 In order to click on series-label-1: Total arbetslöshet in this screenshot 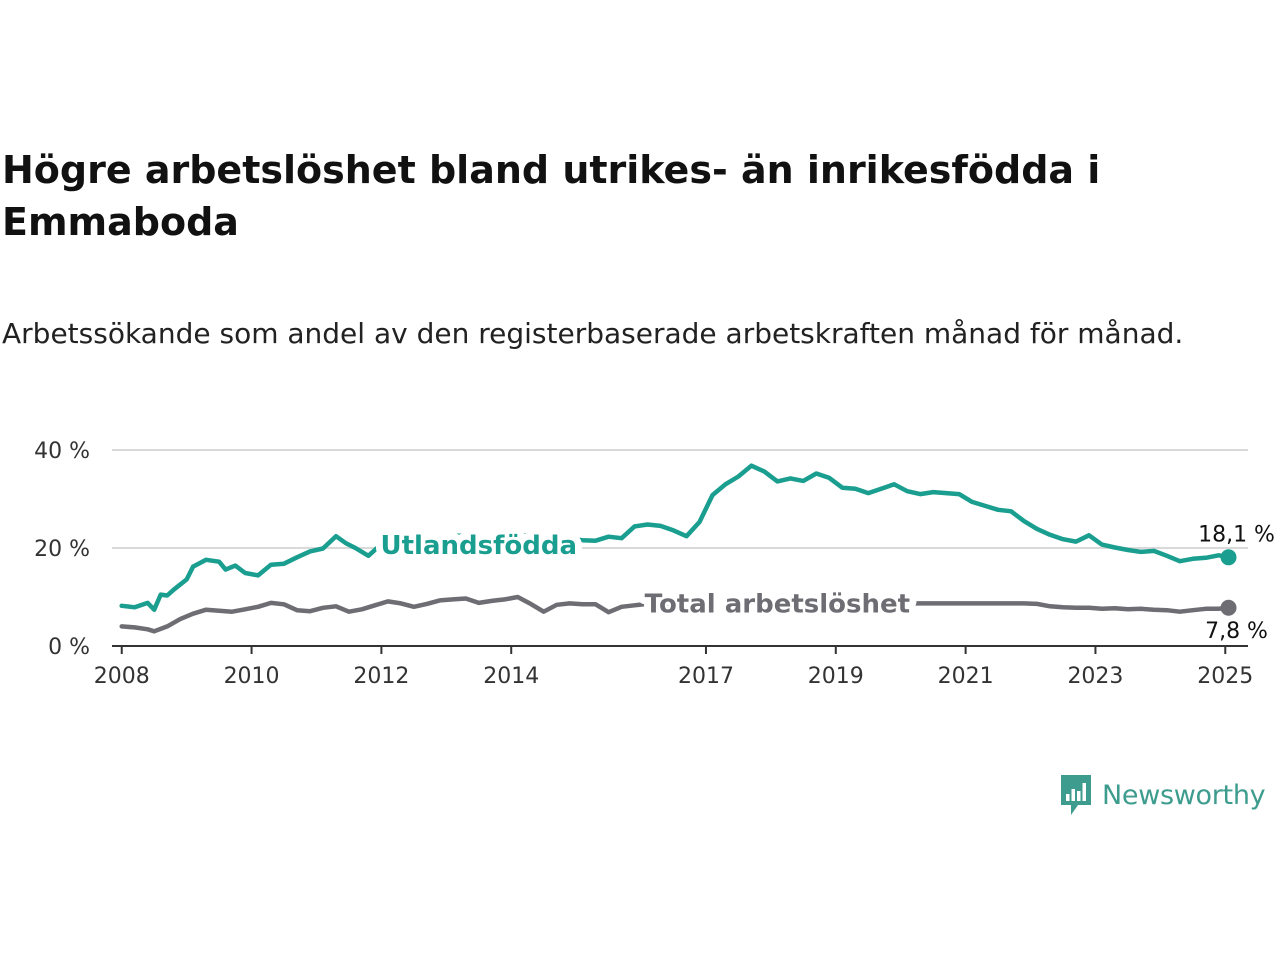, I will do `click(777, 604)`.